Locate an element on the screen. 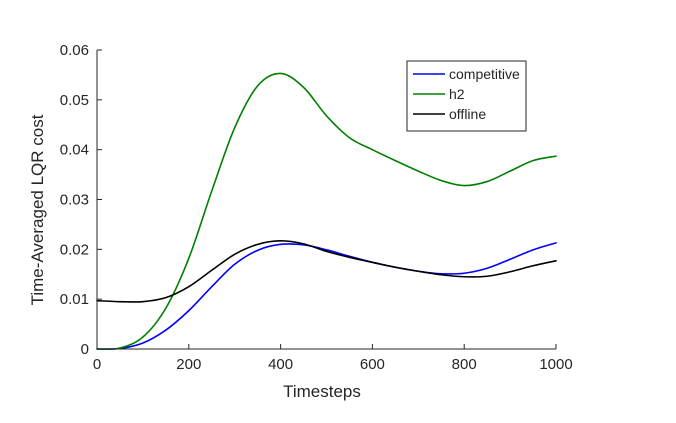 The image size is (676, 423). legend-label-offline: offline is located at coordinates (467, 114).